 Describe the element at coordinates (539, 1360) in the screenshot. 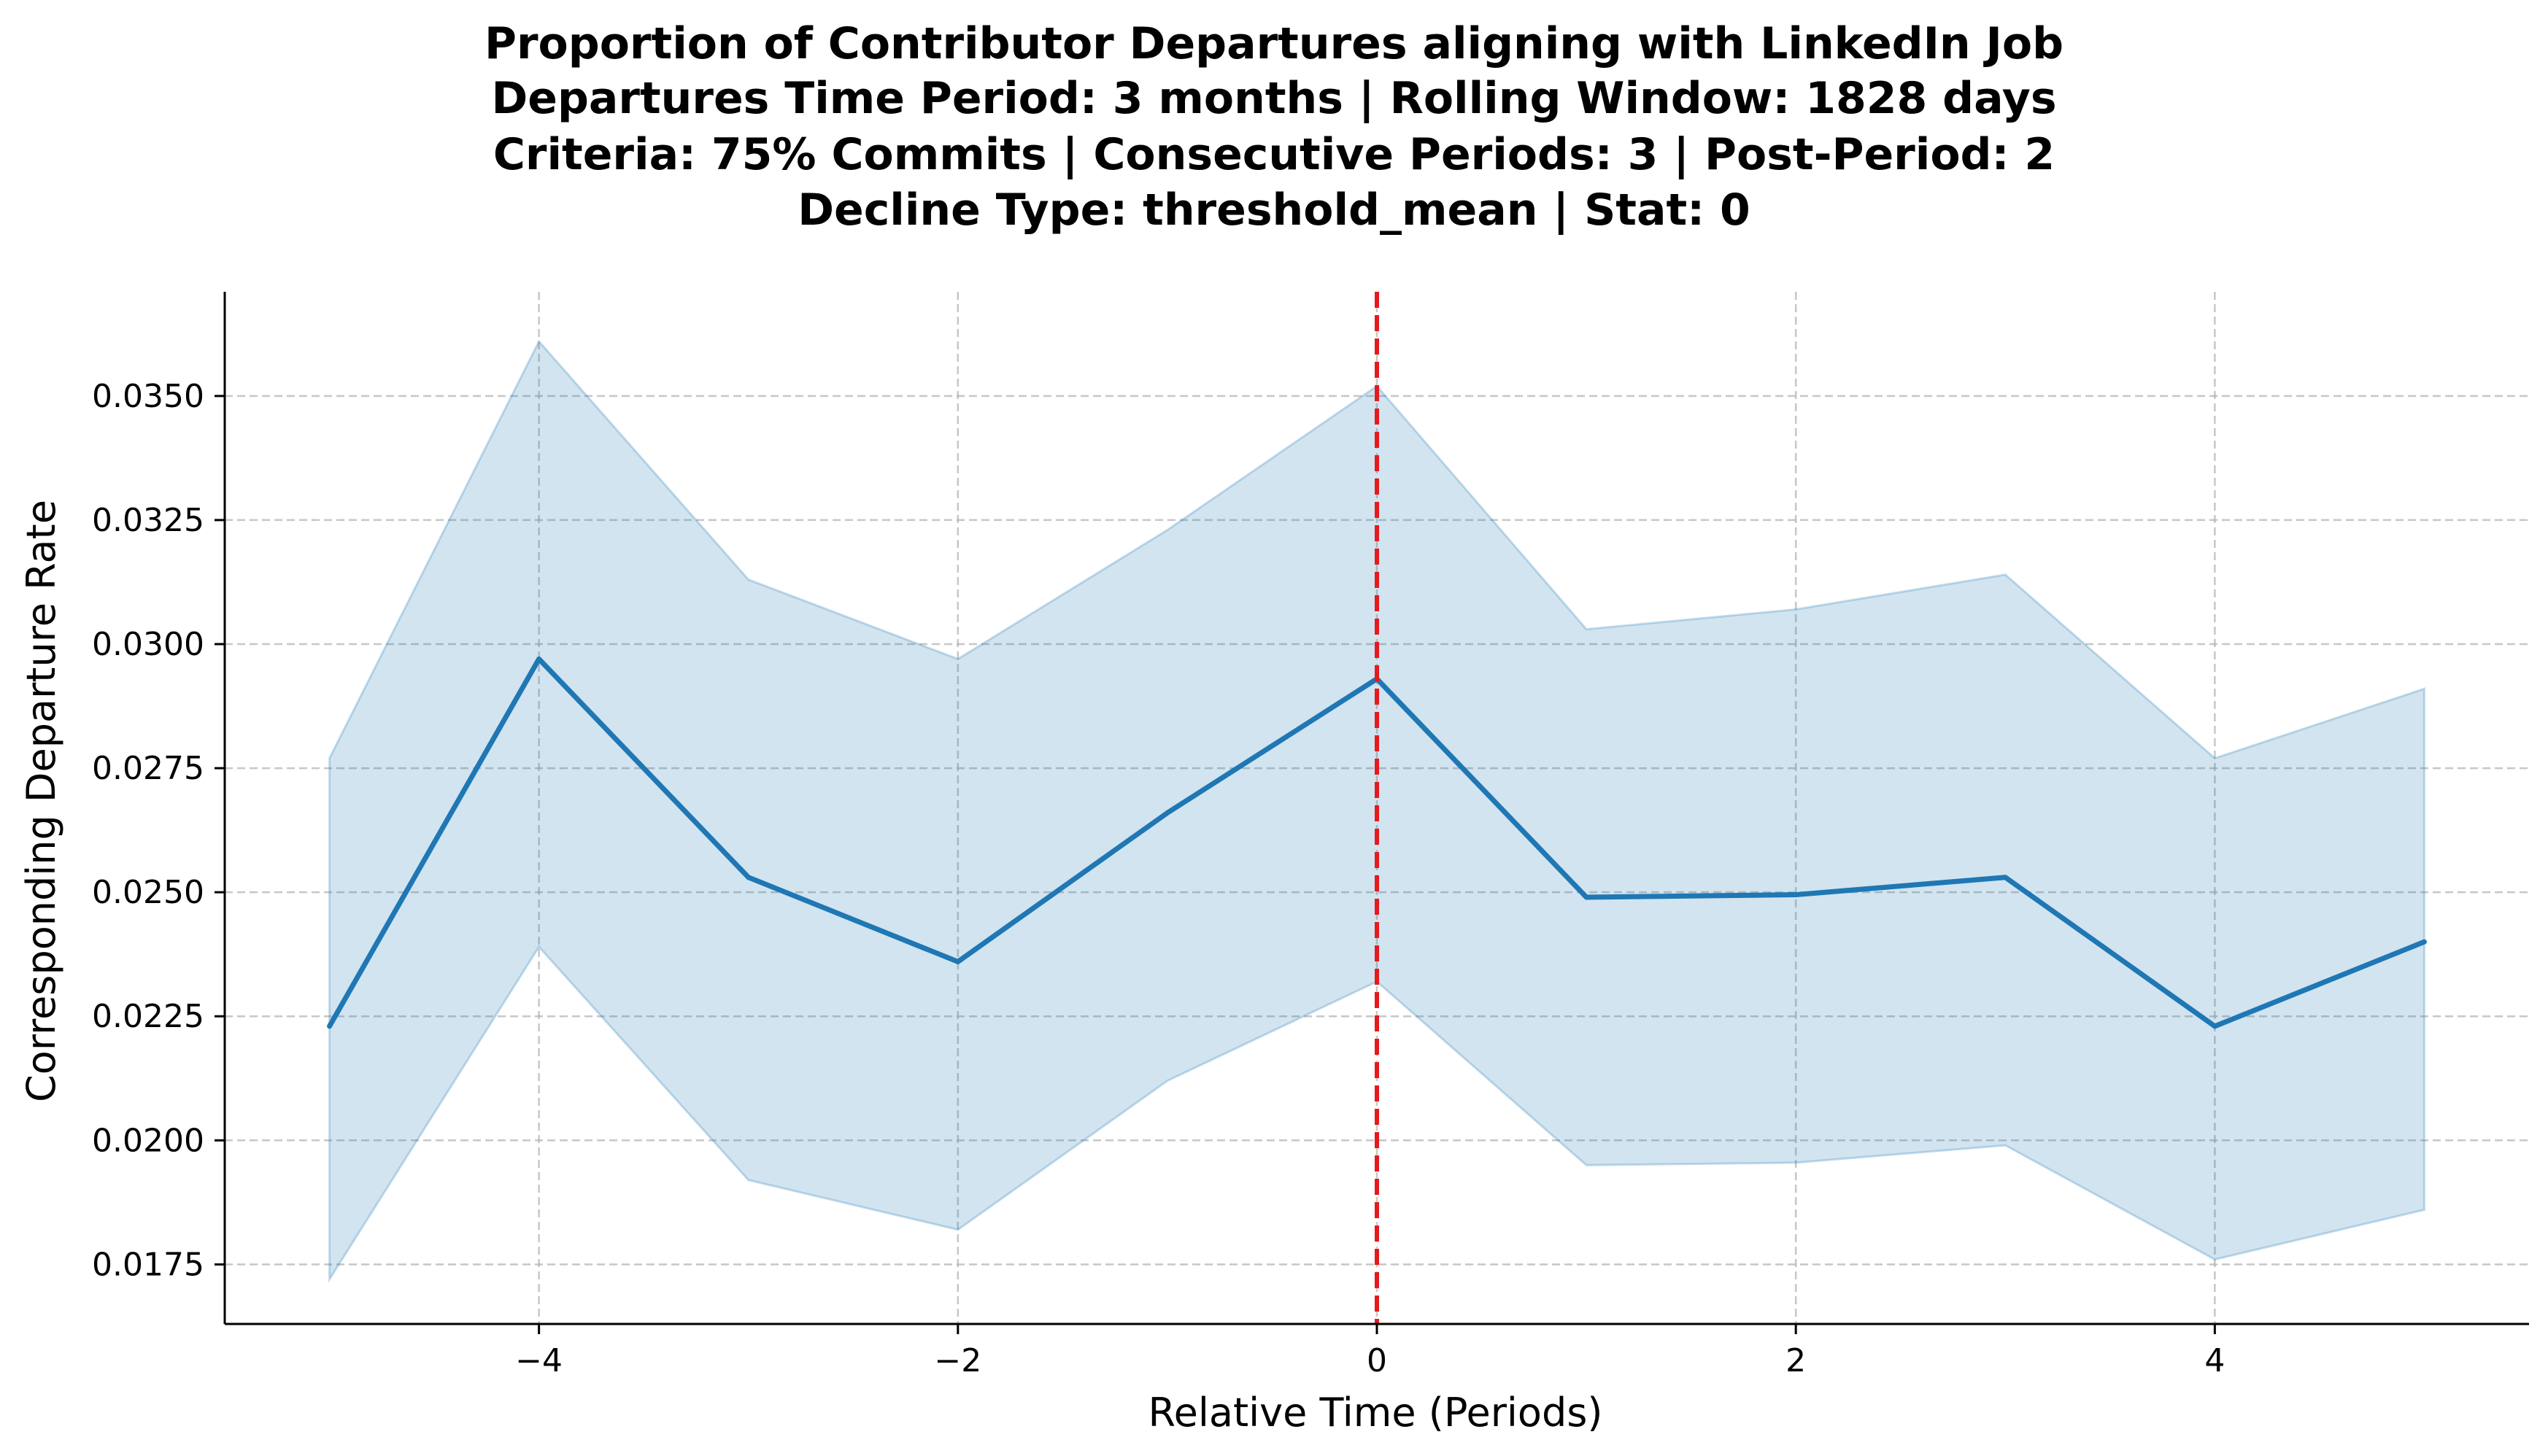

I see `x-tick-label: −4` at that location.